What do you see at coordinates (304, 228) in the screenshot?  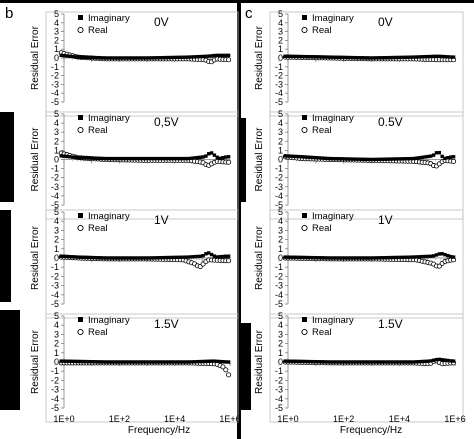 I see `legend-marker-real` at bounding box center [304, 228].